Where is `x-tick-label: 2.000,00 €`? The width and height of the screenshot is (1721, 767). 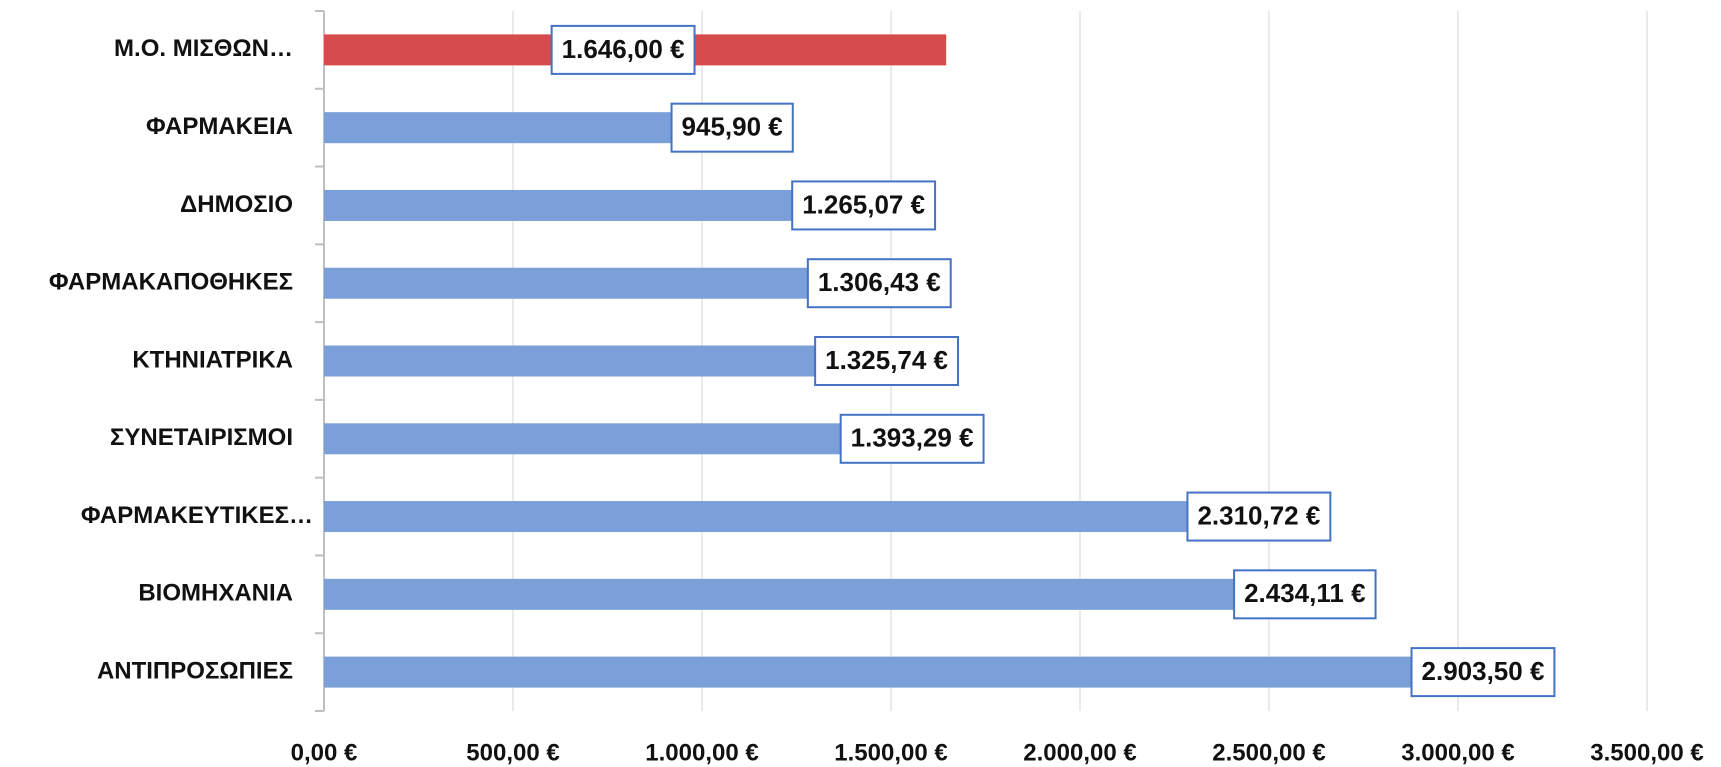 x-tick-label: 2.000,00 € is located at coordinates (1079, 752).